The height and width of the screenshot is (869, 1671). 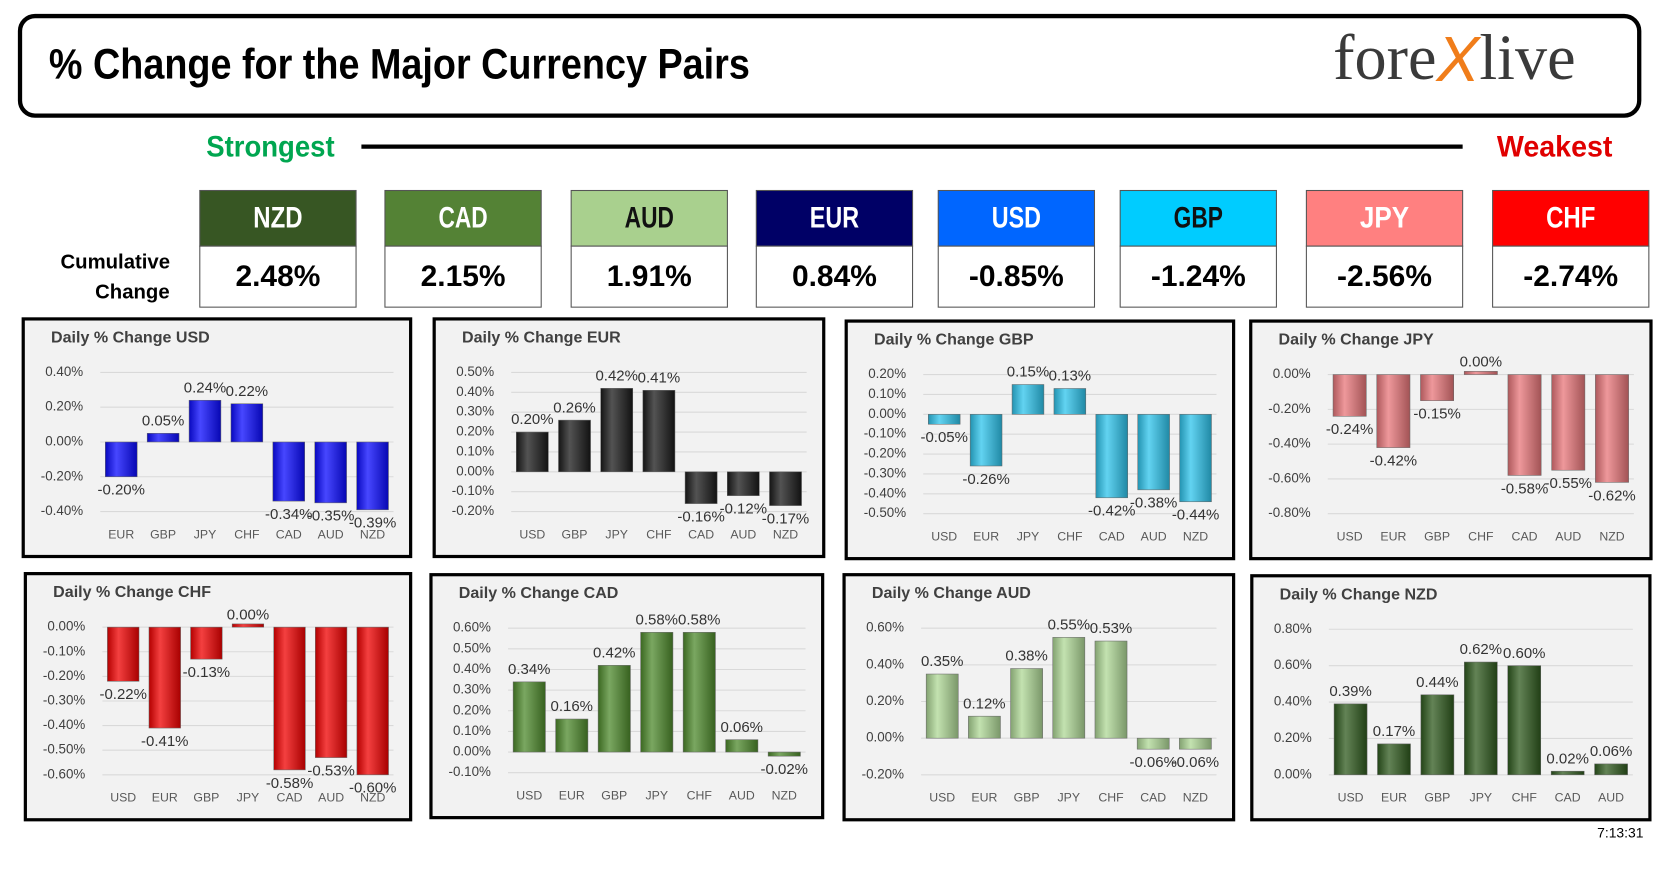 What do you see at coordinates (1028, 372) in the screenshot?
I see `value-label: 0.15%` at bounding box center [1028, 372].